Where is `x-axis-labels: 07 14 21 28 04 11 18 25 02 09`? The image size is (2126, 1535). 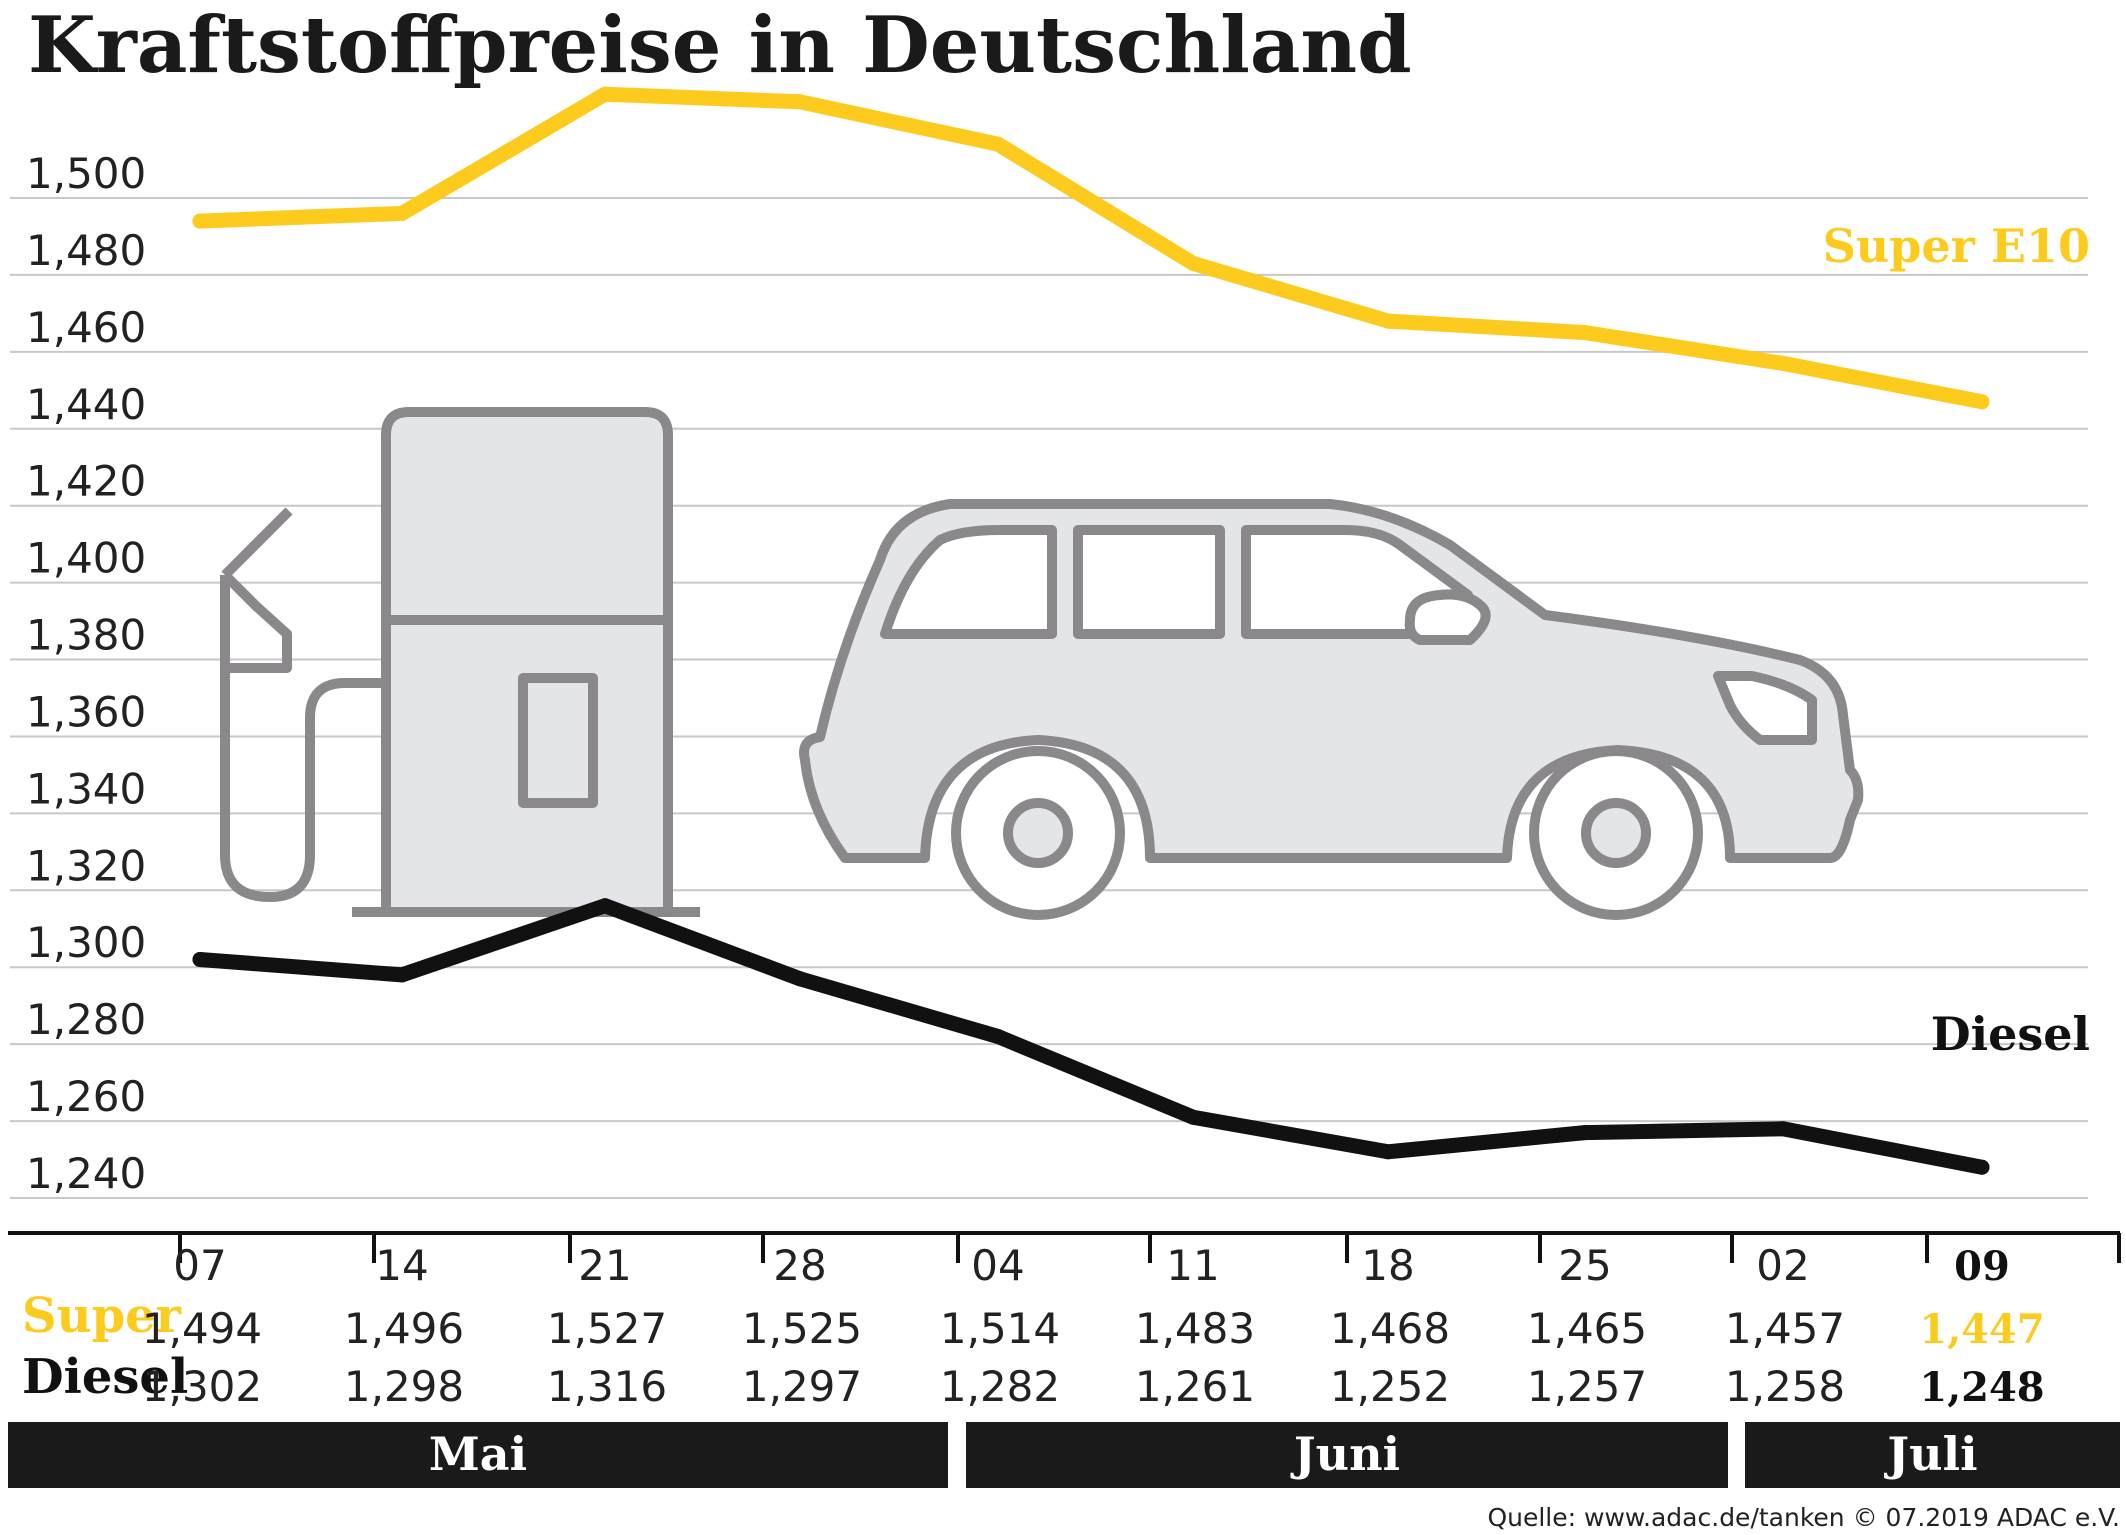
x-axis-labels: 07 14 21 28 04 11 18 25 02 09 is located at coordinates (1091, 1265).